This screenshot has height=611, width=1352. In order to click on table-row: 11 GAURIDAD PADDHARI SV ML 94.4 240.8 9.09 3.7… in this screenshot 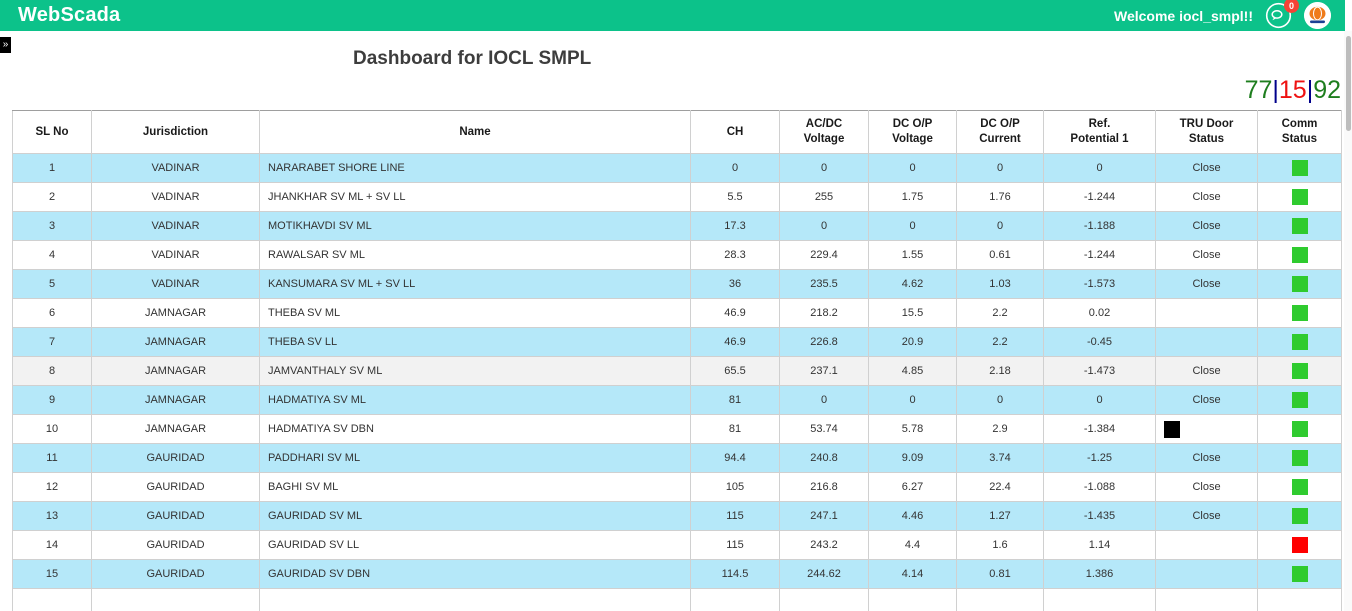, I will do `click(677, 458)`.